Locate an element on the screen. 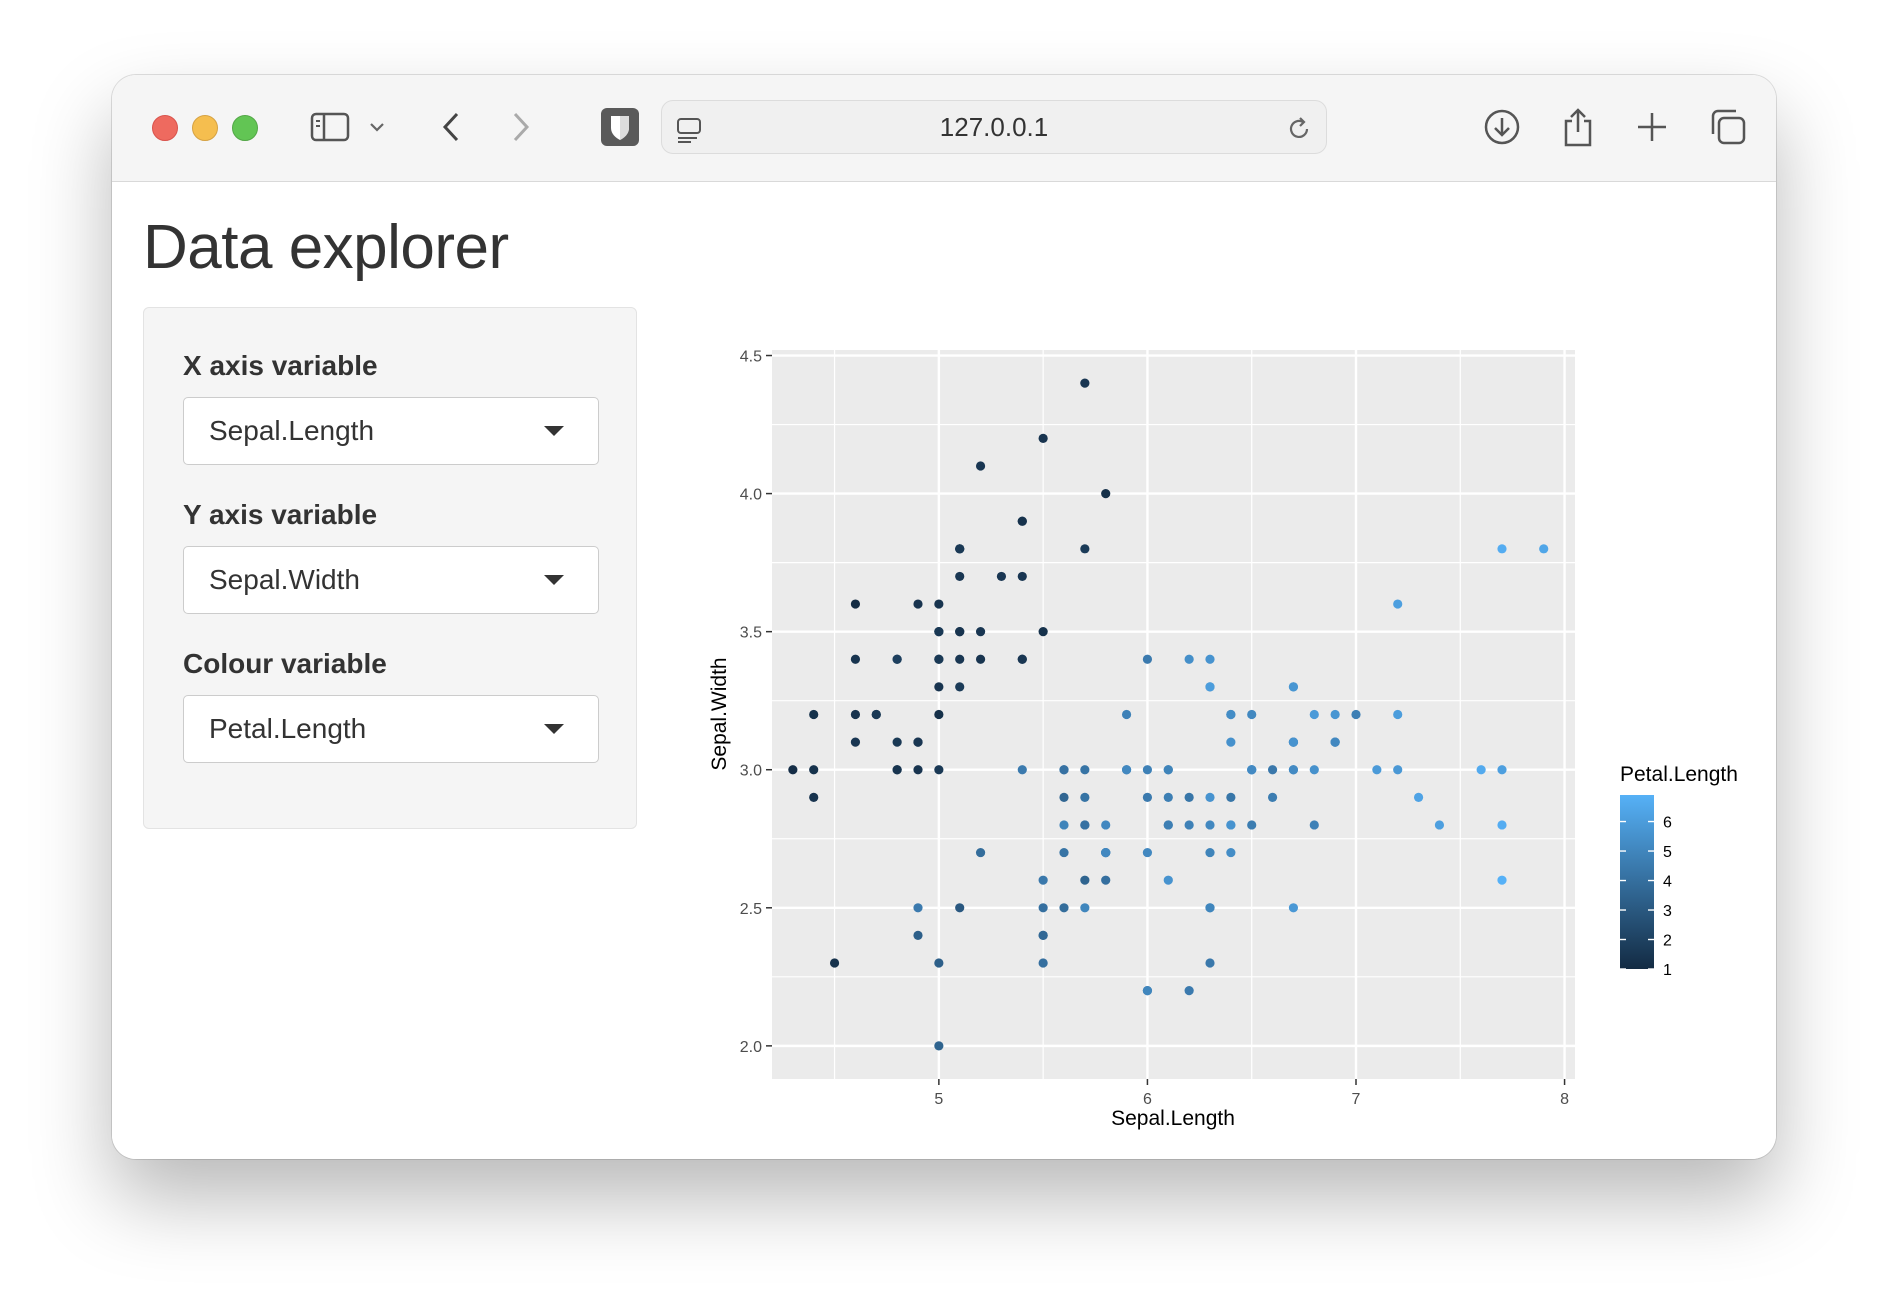  x-tick-label: 8 is located at coordinates (1564, 1099).